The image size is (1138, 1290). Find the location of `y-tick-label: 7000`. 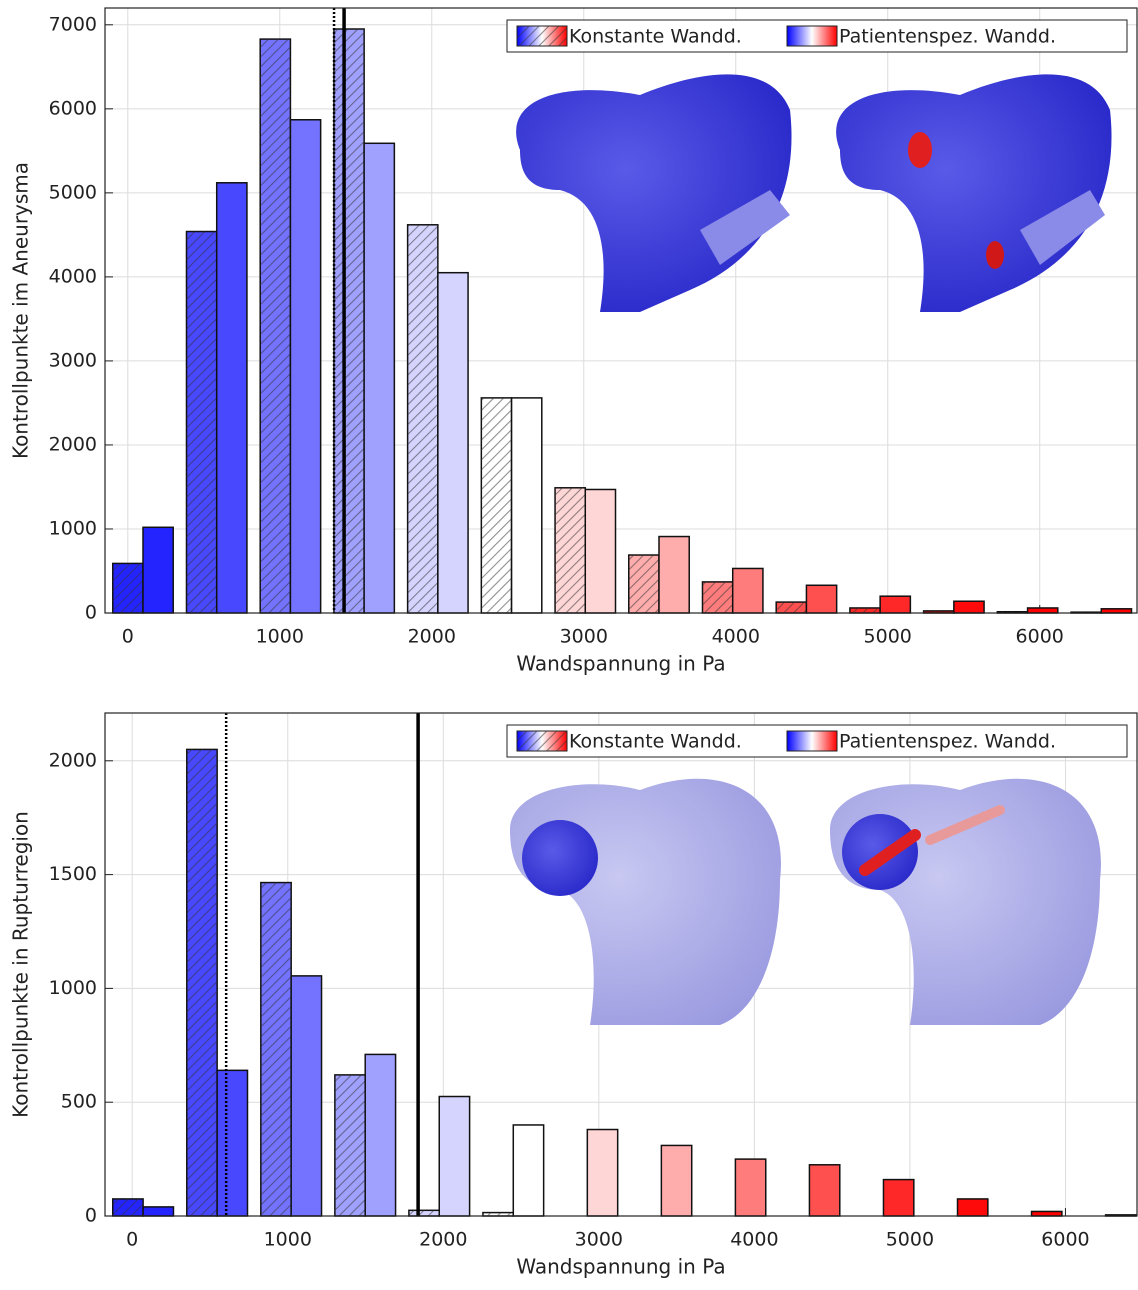

y-tick-label: 7000 is located at coordinates (73, 24).